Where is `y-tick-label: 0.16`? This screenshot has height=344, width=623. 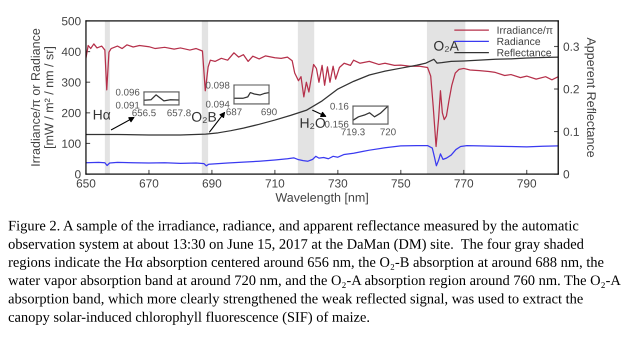 y-tick-label: 0.16 is located at coordinates (339, 106).